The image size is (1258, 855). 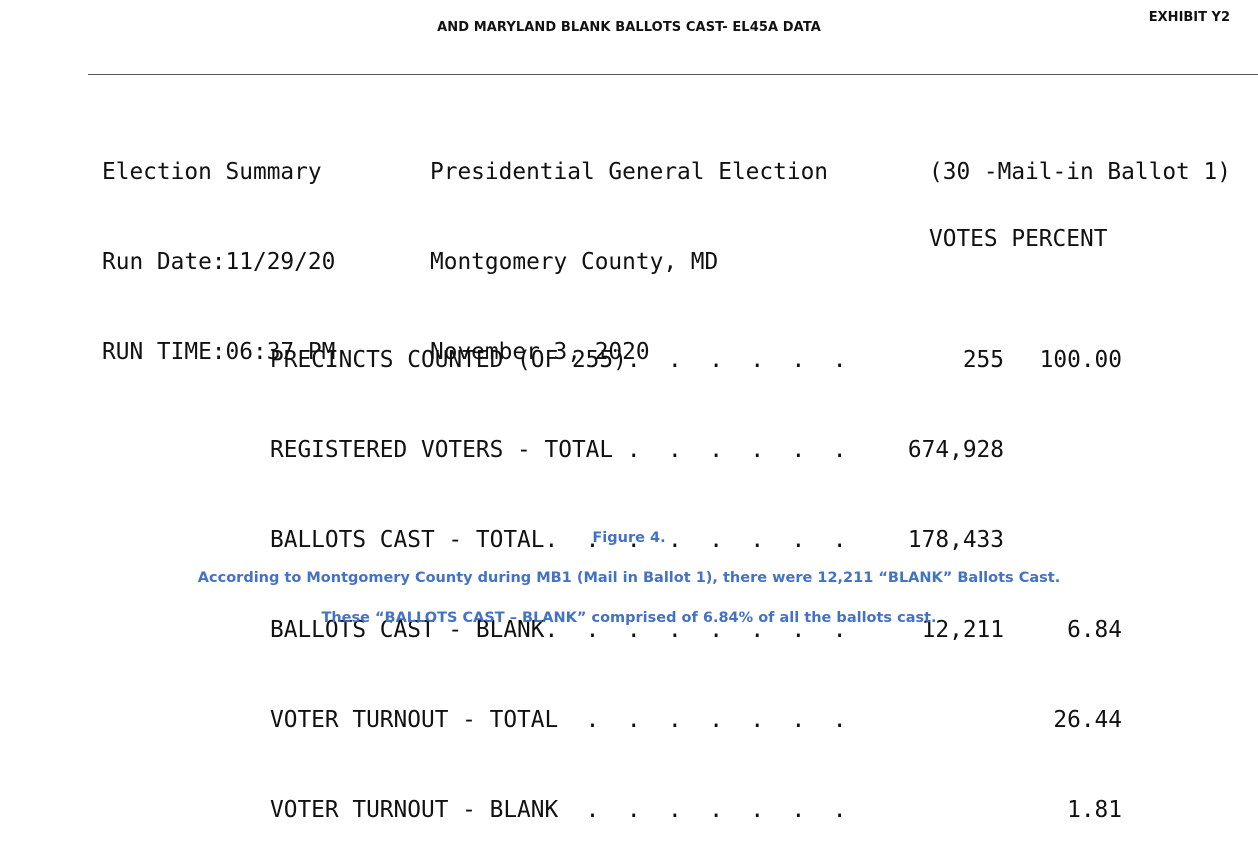 What do you see at coordinates (212, 172) in the screenshot?
I see `report-header-cell: Election Summary` at bounding box center [212, 172].